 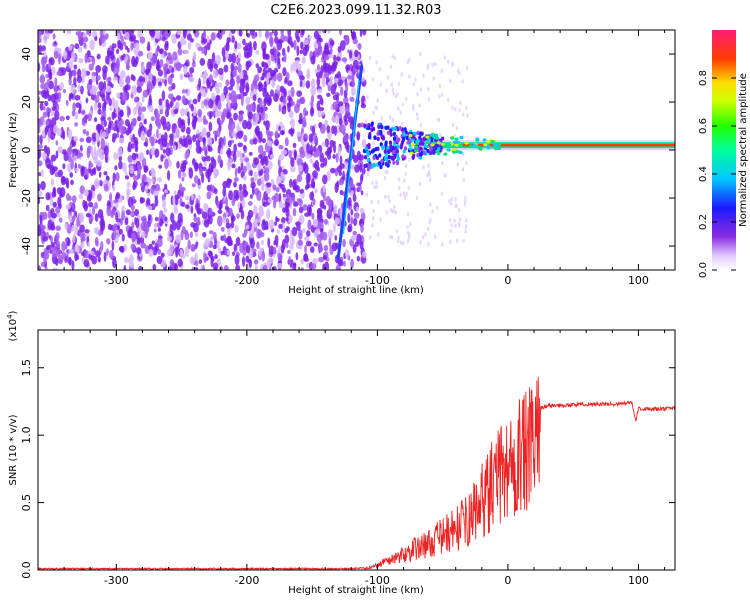 I want to click on y-scale-suffix: ), so click(x=13, y=312).